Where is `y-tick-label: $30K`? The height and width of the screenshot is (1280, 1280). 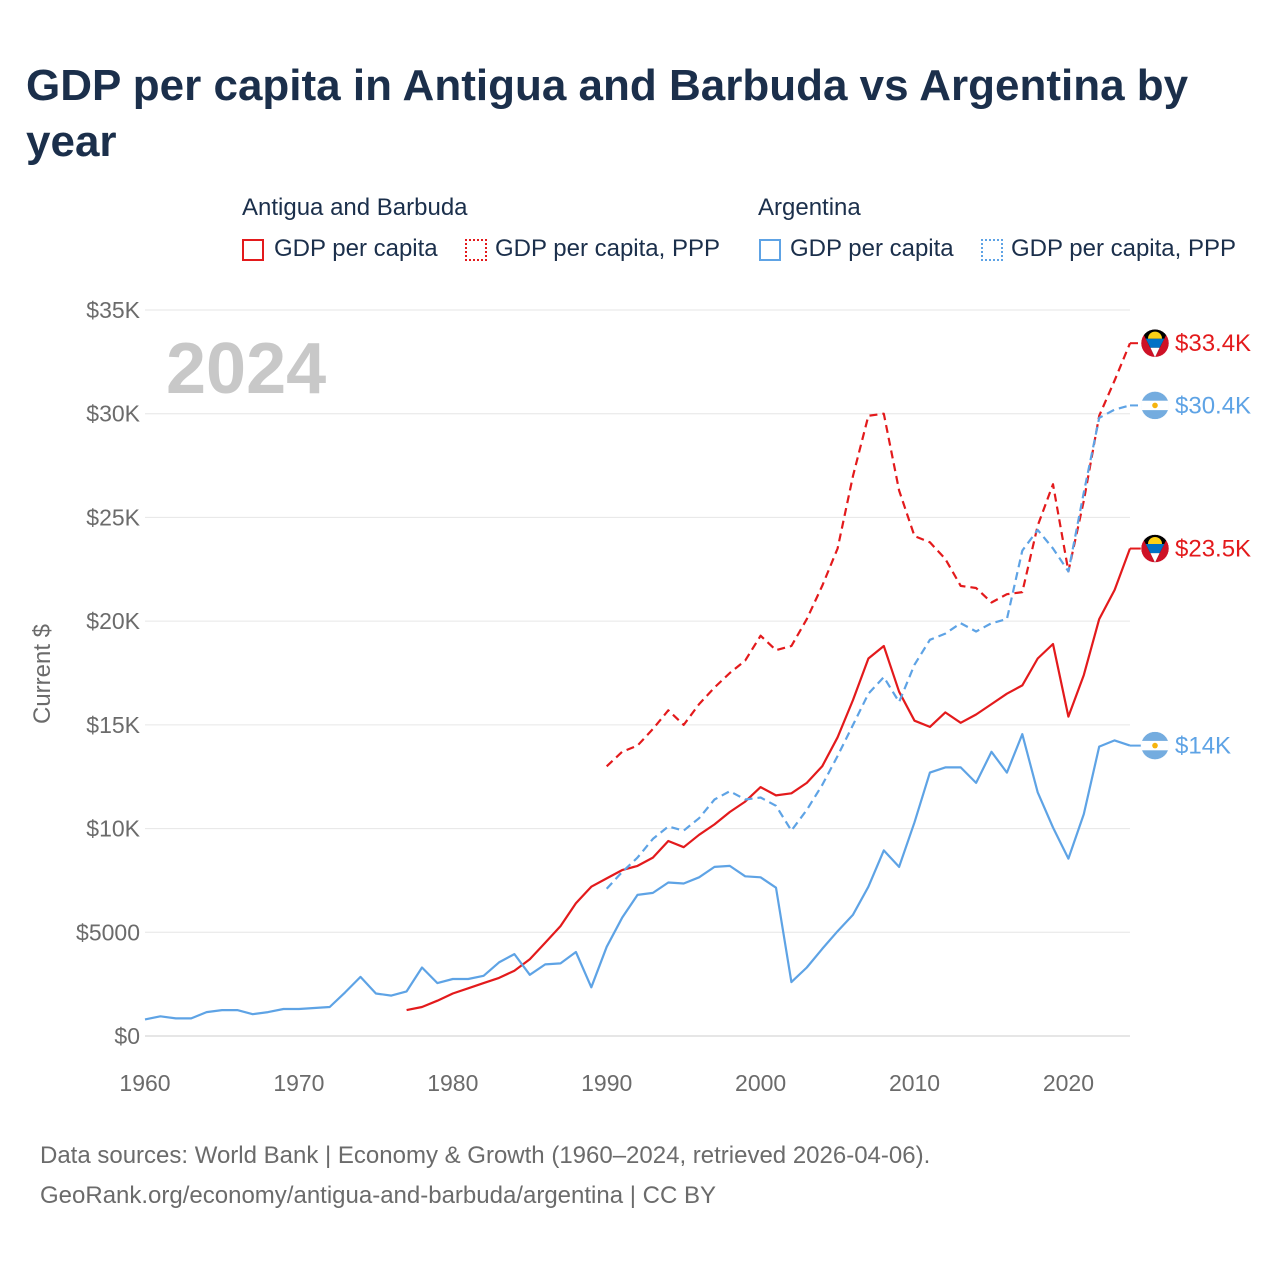 y-tick-label: $30K is located at coordinates (113, 414).